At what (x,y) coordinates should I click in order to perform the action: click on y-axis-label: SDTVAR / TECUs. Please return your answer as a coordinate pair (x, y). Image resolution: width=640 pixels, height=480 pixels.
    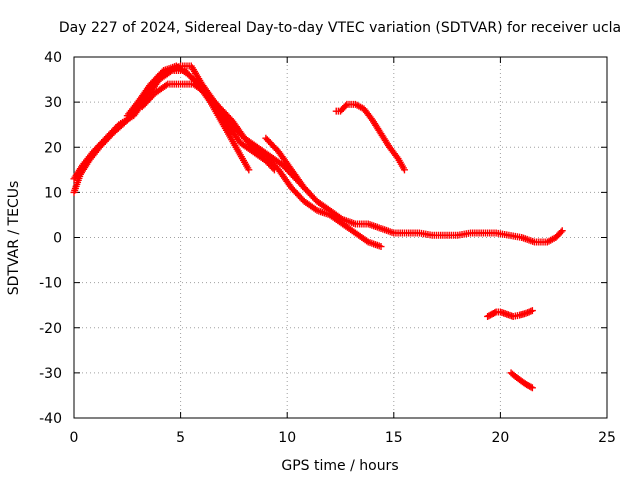
    Looking at the image, I should click on (14, 238).